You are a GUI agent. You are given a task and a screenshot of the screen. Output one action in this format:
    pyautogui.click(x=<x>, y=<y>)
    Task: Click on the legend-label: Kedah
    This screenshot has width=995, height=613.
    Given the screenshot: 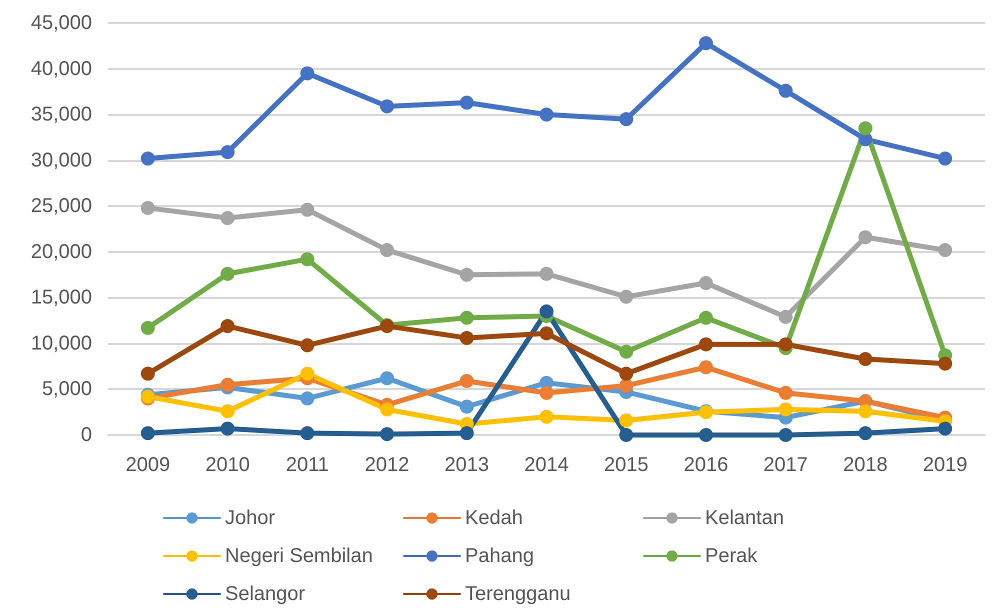 What is the action you would take?
    pyautogui.click(x=494, y=518)
    